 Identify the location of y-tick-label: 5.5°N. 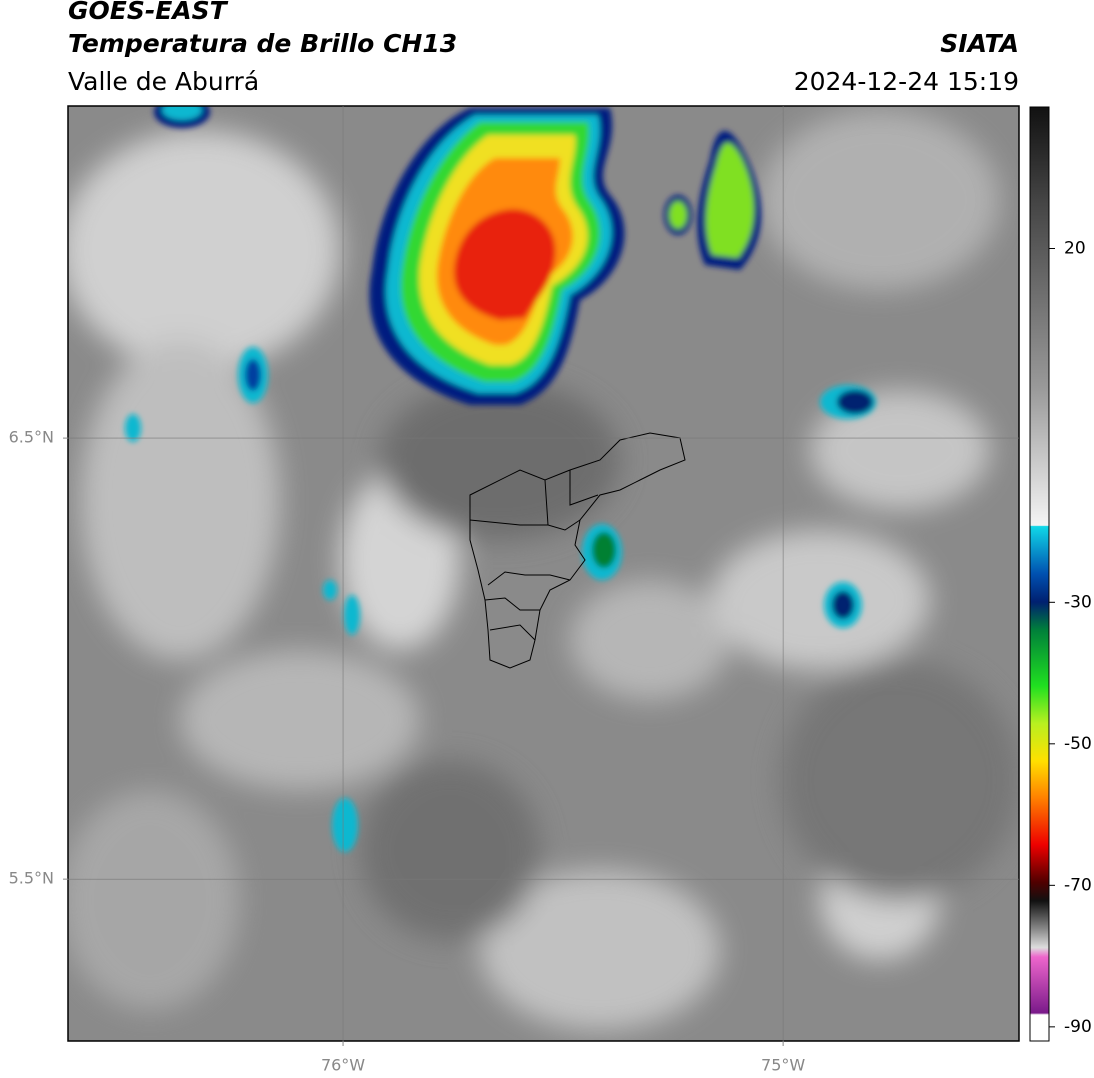
(31, 878).